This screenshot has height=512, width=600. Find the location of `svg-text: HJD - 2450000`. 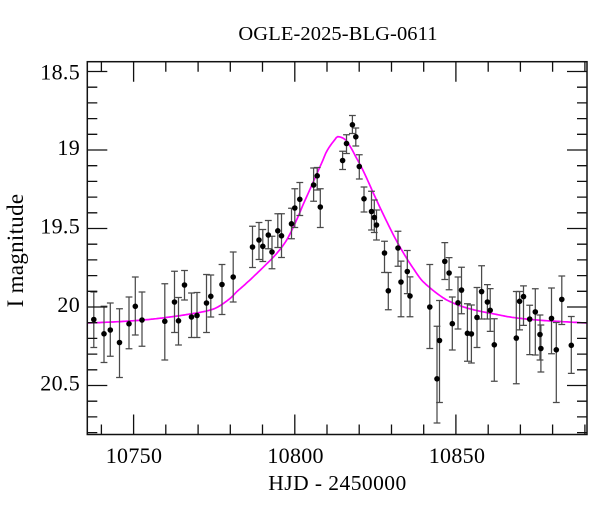

svg-text: HJD - 2450000 is located at coordinates (337, 483).